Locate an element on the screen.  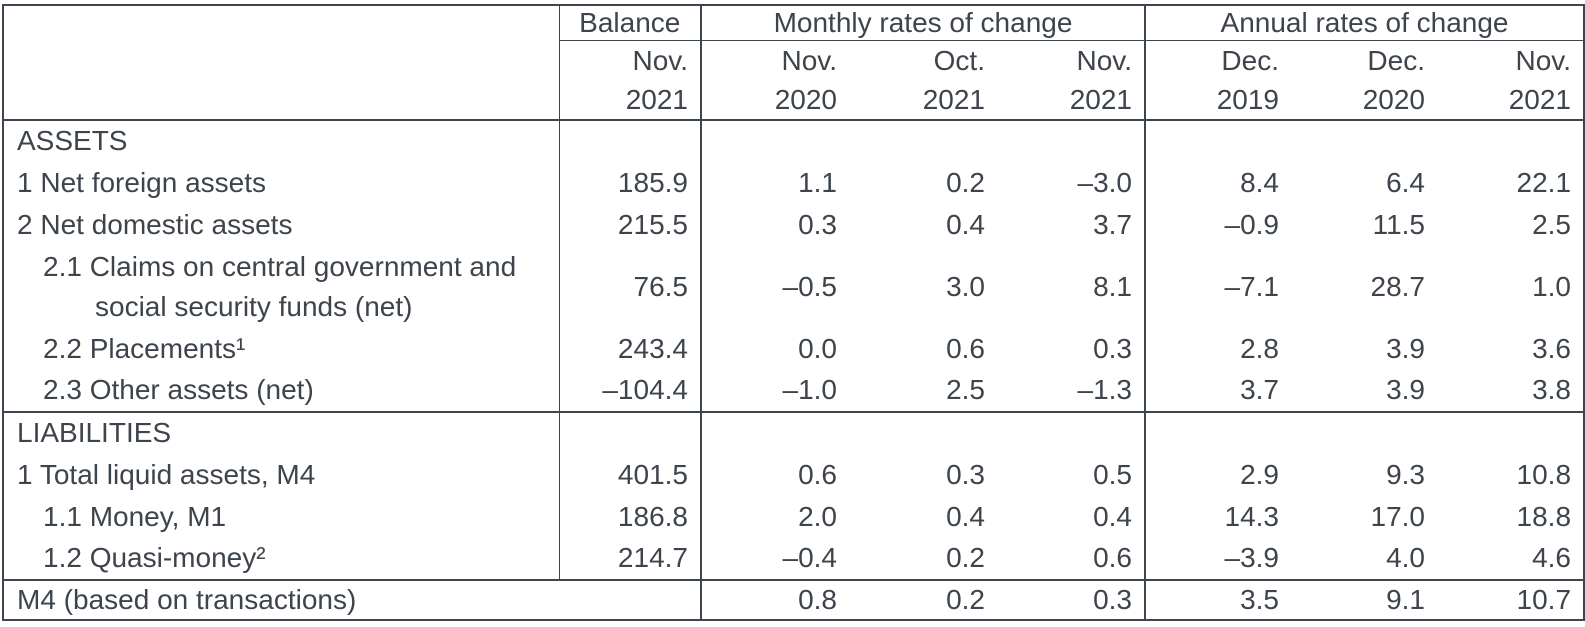
cell-value: –3.0 is located at coordinates (1105, 182).